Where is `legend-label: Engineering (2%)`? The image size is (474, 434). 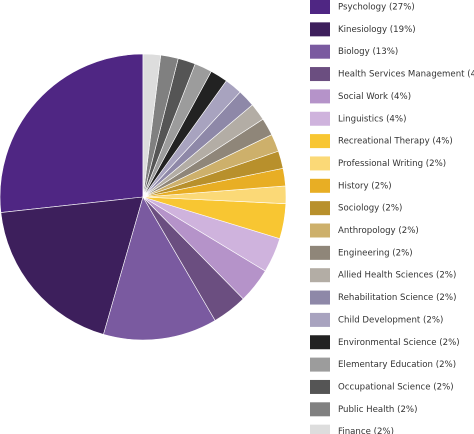
legend-label: Engineering (2%) is located at coordinates (375, 253).